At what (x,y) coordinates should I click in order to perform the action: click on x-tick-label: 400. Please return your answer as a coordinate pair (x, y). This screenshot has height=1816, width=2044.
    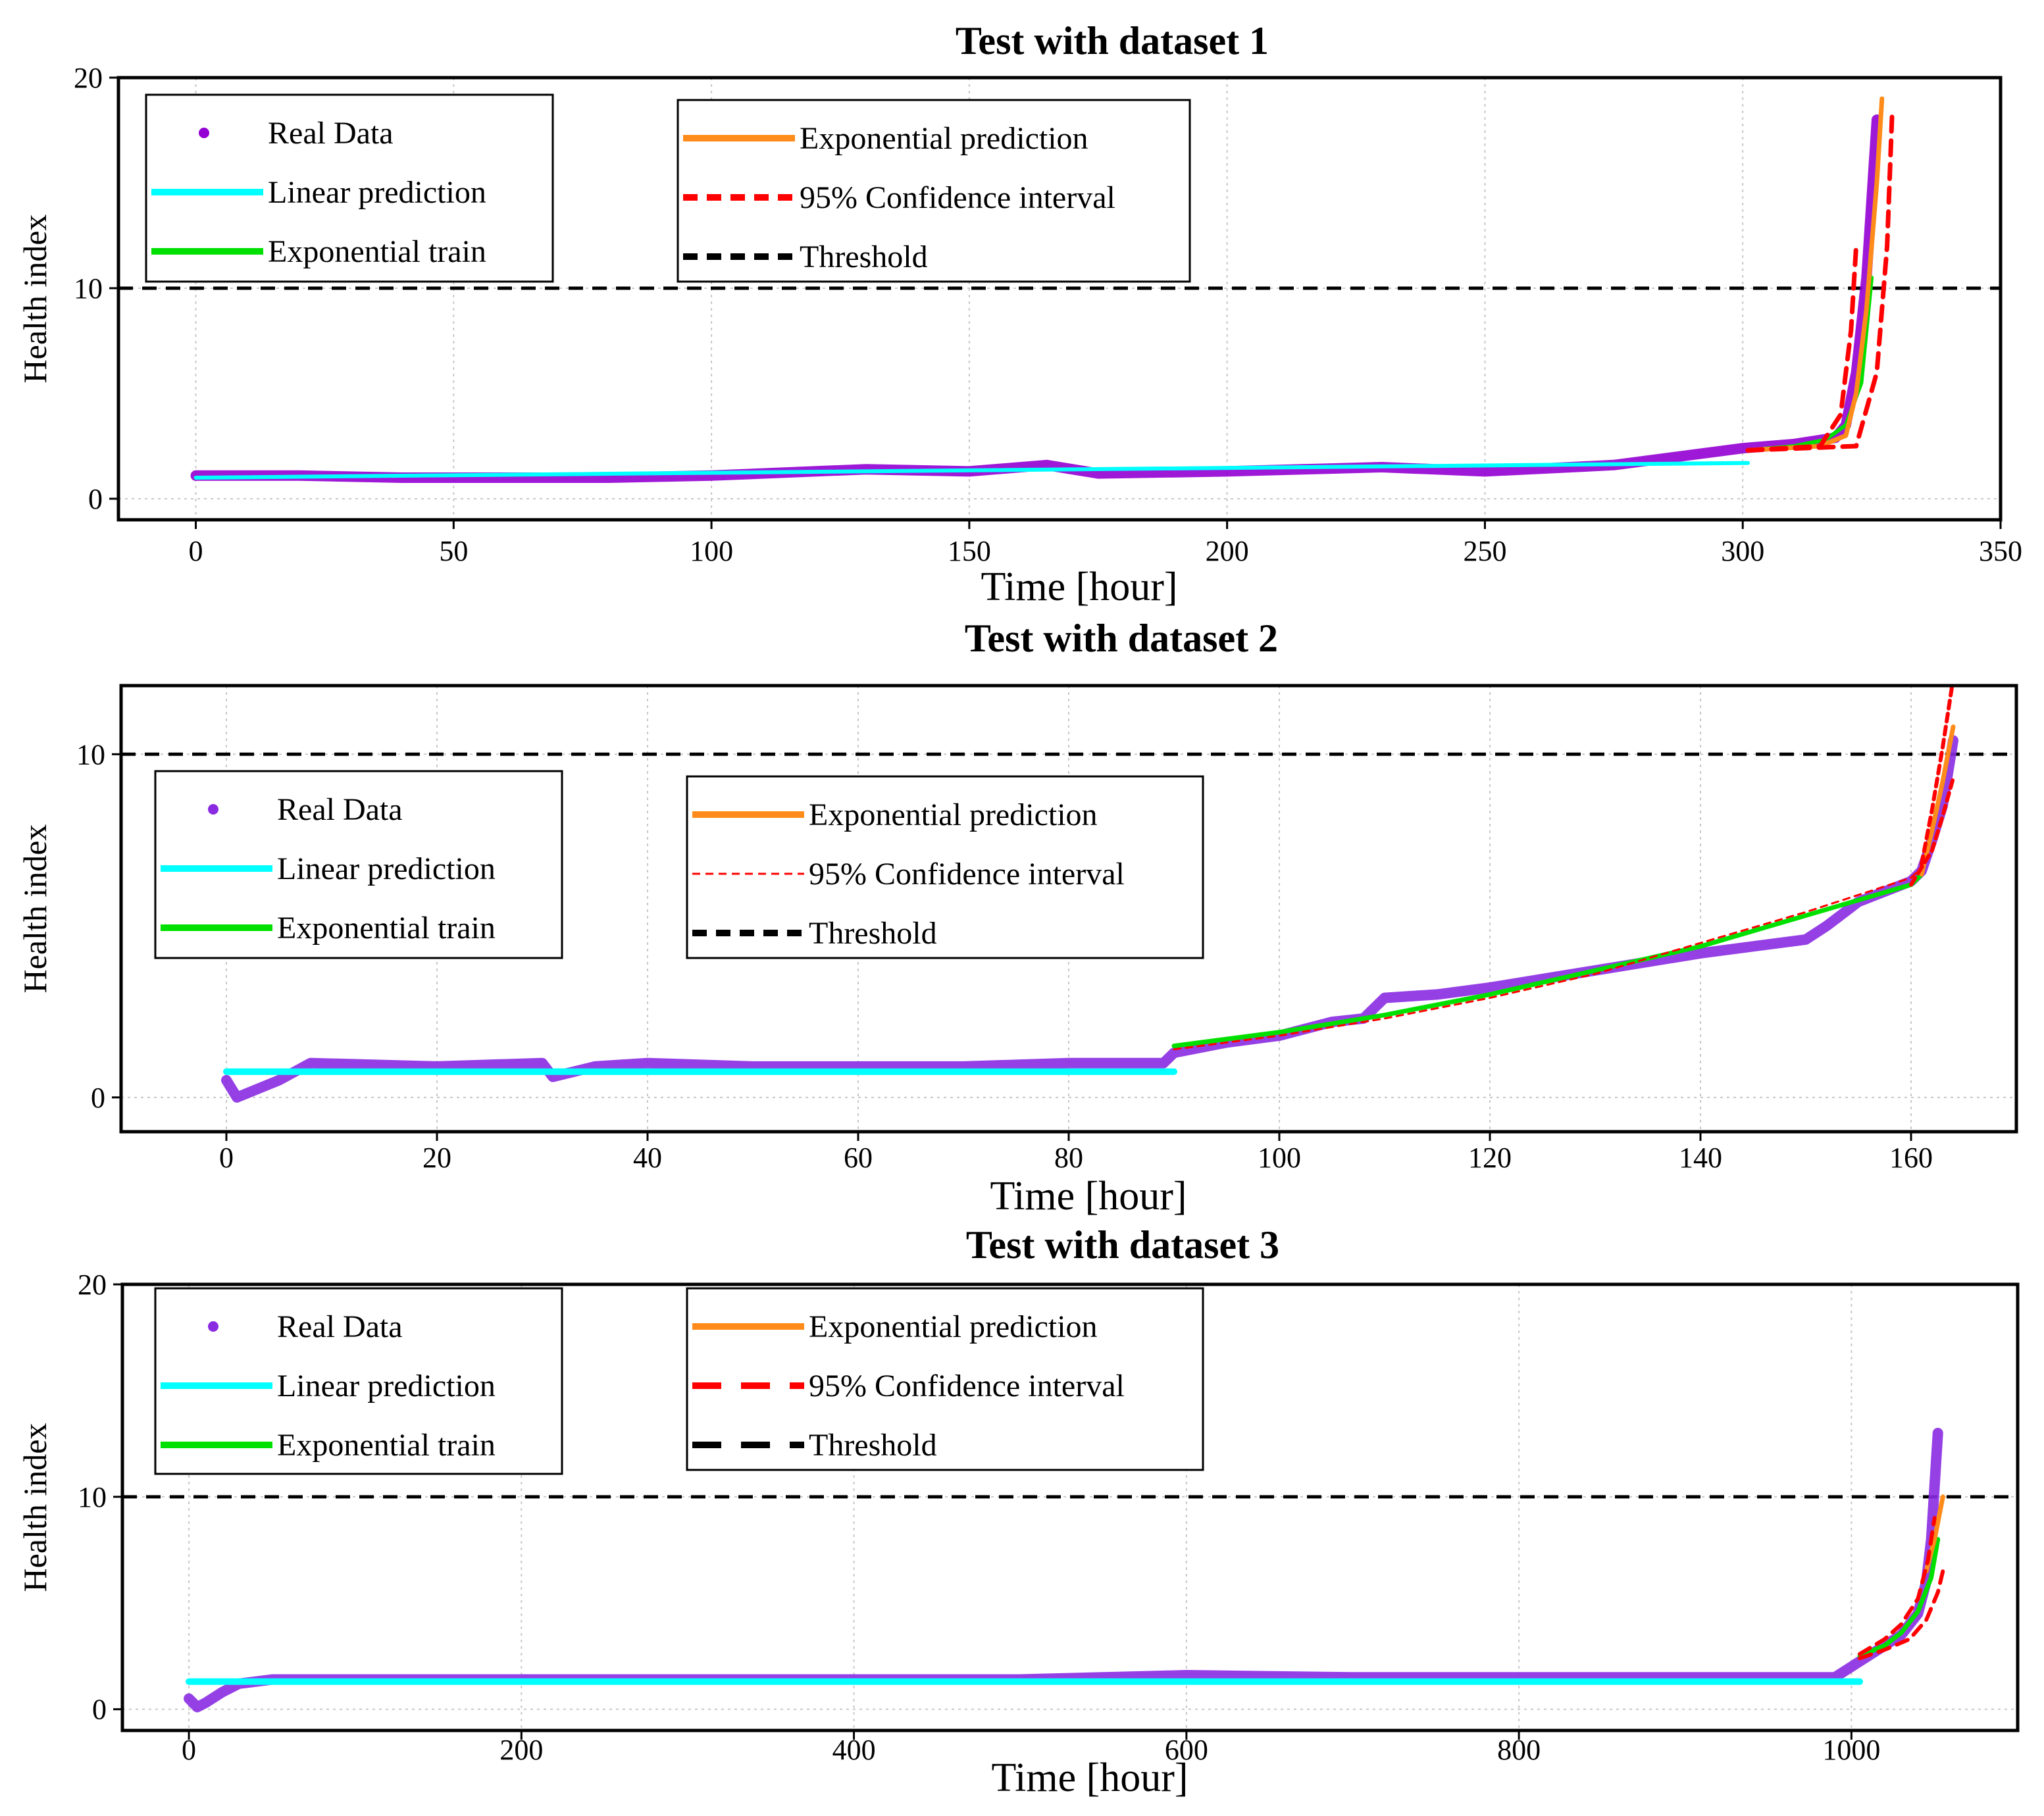
    Looking at the image, I should click on (854, 1750).